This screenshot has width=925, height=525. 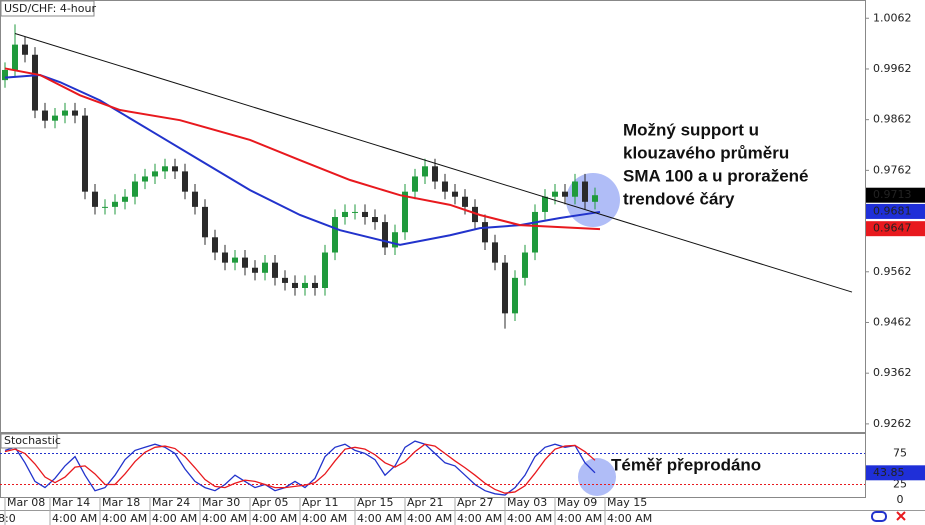 What do you see at coordinates (8, 518) in the screenshot?
I see `x-time-label: 8:0` at bounding box center [8, 518].